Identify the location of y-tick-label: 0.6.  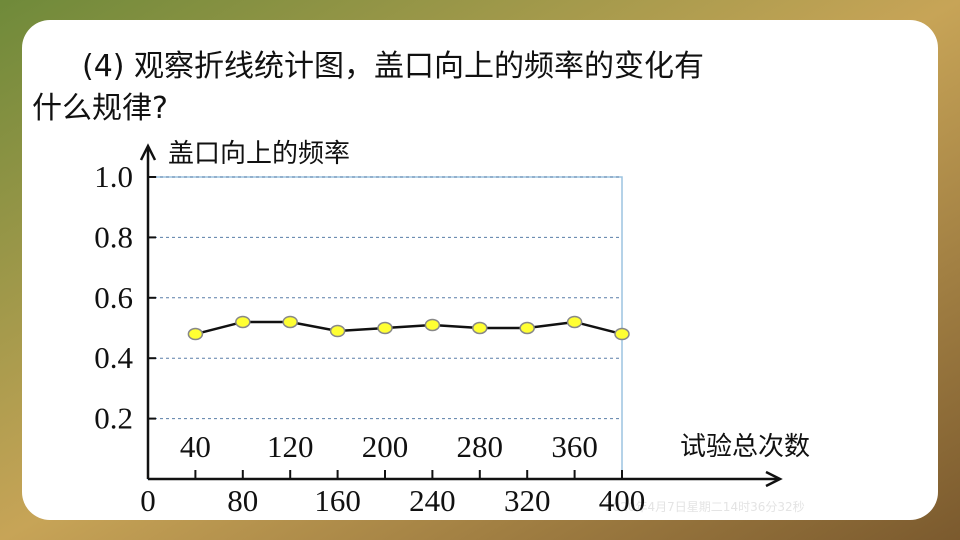
(113, 297).